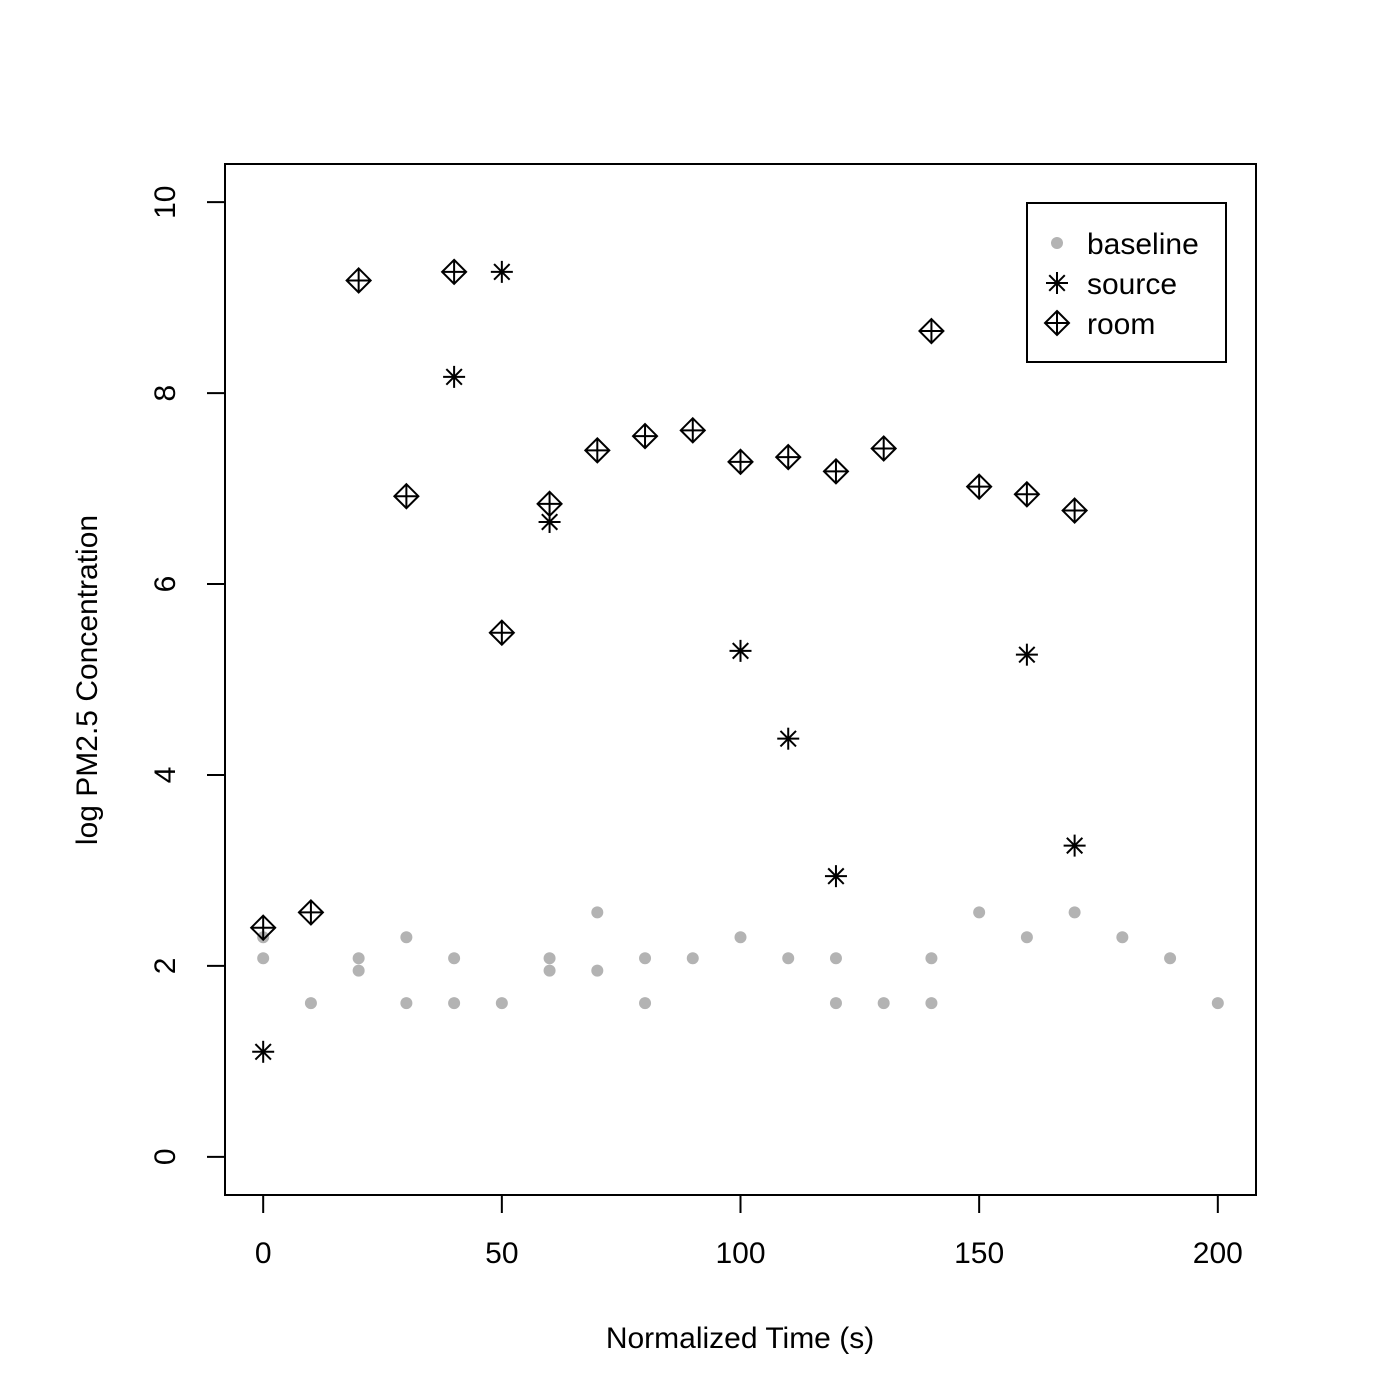 This screenshot has height=1400, width=1400. I want to click on x-tick-label: 50, so click(501, 1253).